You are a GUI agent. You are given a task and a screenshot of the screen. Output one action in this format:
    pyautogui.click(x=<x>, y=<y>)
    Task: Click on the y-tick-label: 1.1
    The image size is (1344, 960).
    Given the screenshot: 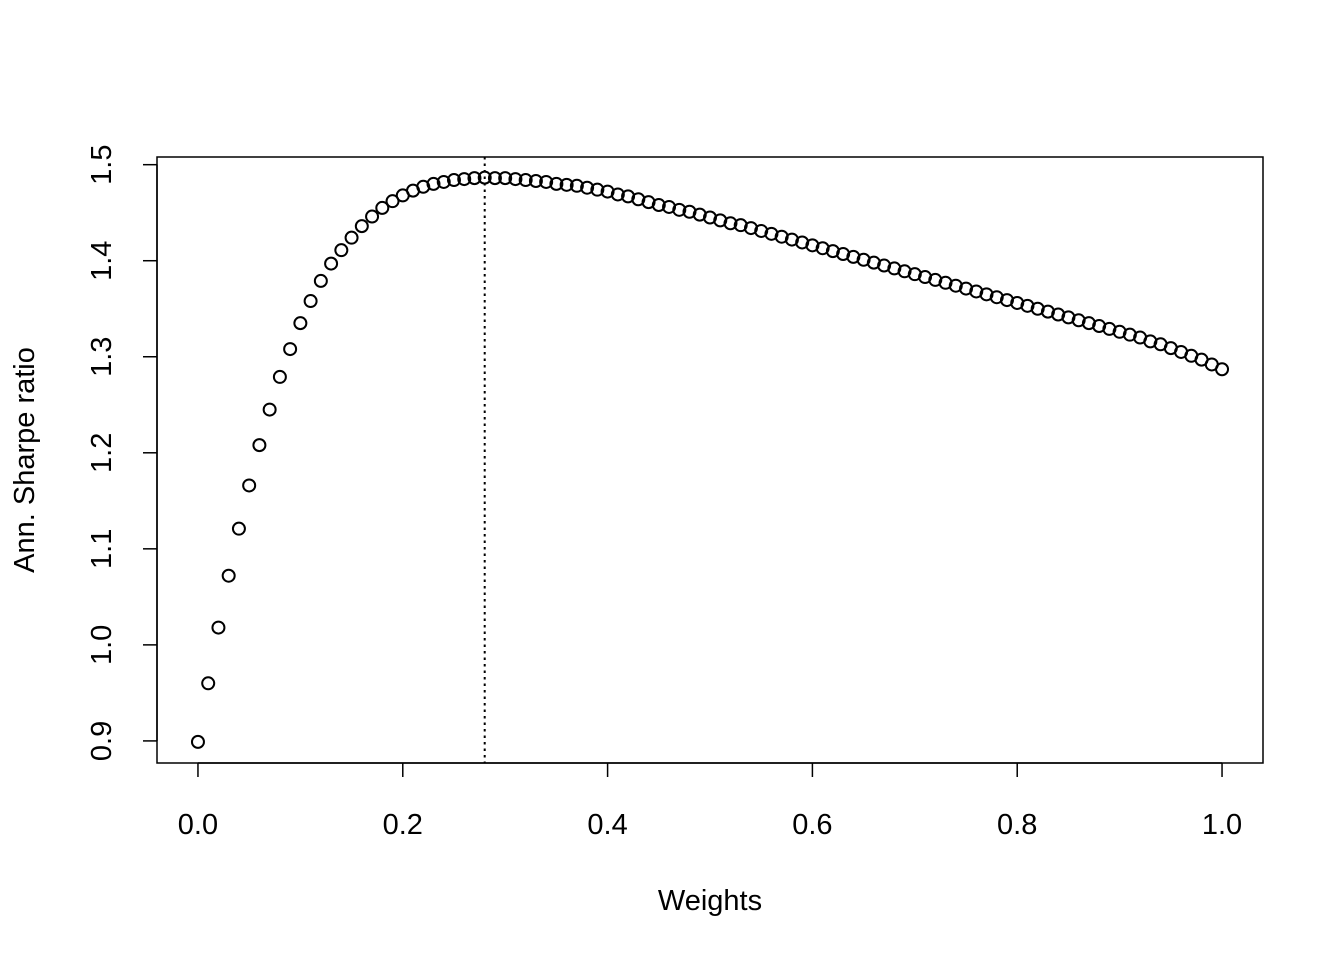 What is the action you would take?
    pyautogui.click(x=102, y=549)
    